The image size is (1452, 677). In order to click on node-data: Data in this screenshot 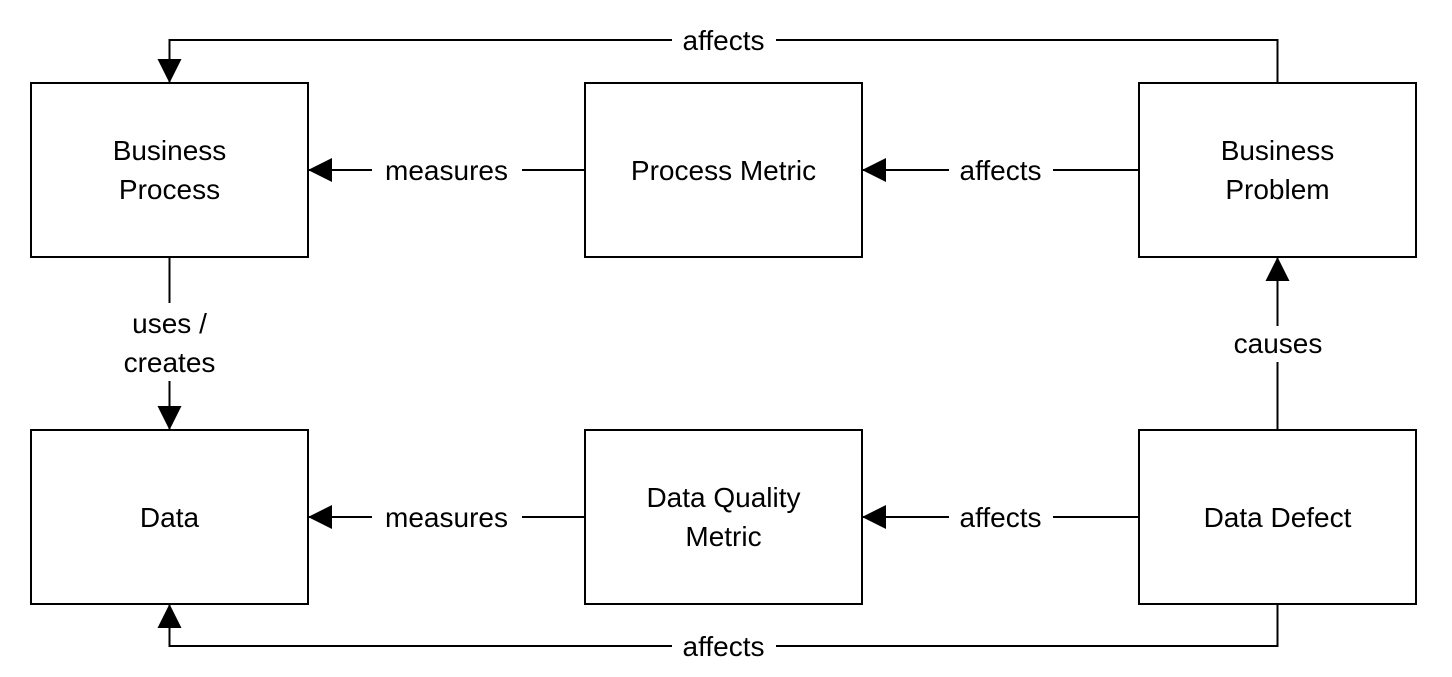, I will do `click(169, 517)`.